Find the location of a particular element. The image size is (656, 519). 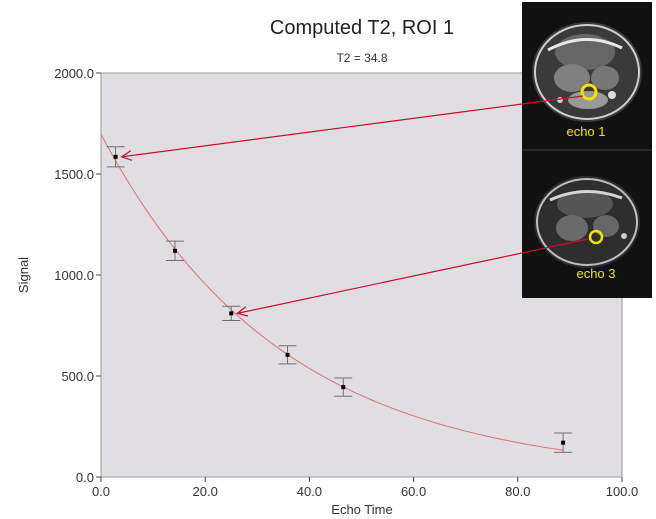

echo-1-label: echo 1 is located at coordinates (585, 131).